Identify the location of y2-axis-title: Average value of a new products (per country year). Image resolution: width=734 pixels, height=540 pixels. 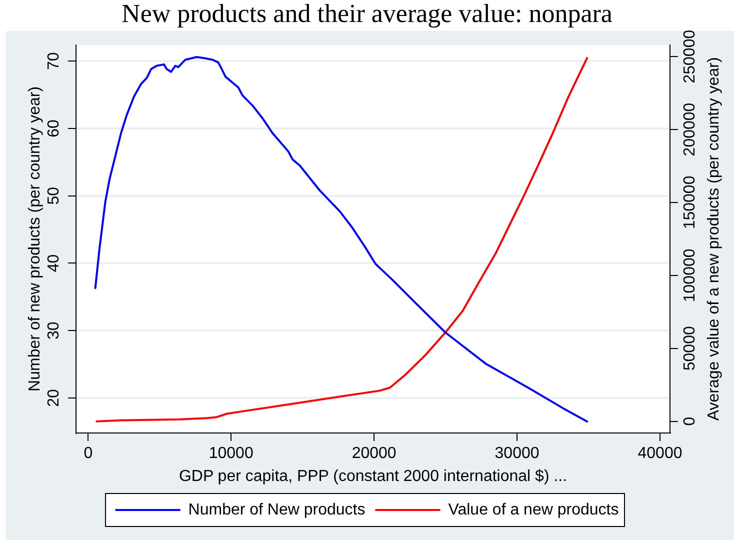
(713, 239).